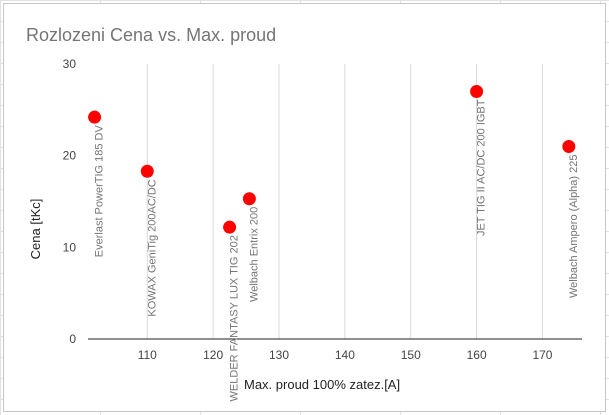 The width and height of the screenshot is (609, 415). I want to click on point-label: WELDER FANTASY LUX TIG 202, so click(235, 318).